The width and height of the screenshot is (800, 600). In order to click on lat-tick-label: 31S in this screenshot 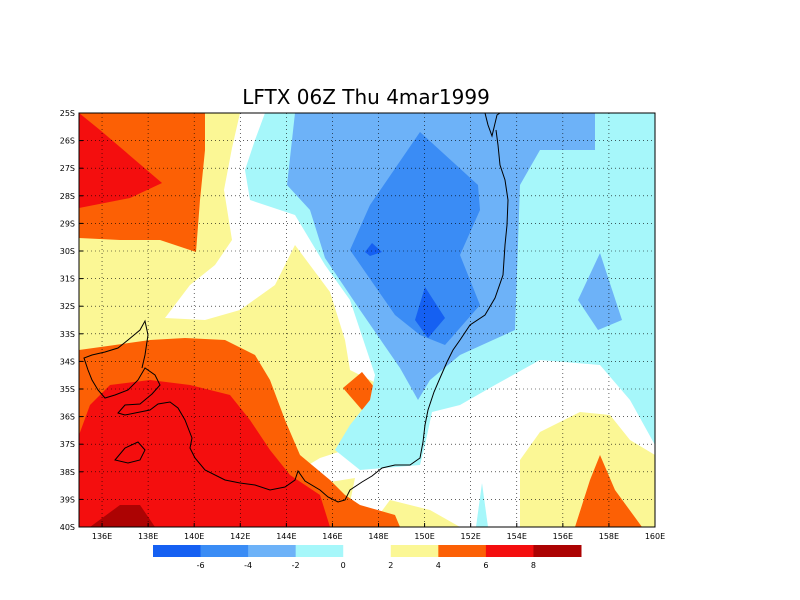, I will do `click(67, 279)`.